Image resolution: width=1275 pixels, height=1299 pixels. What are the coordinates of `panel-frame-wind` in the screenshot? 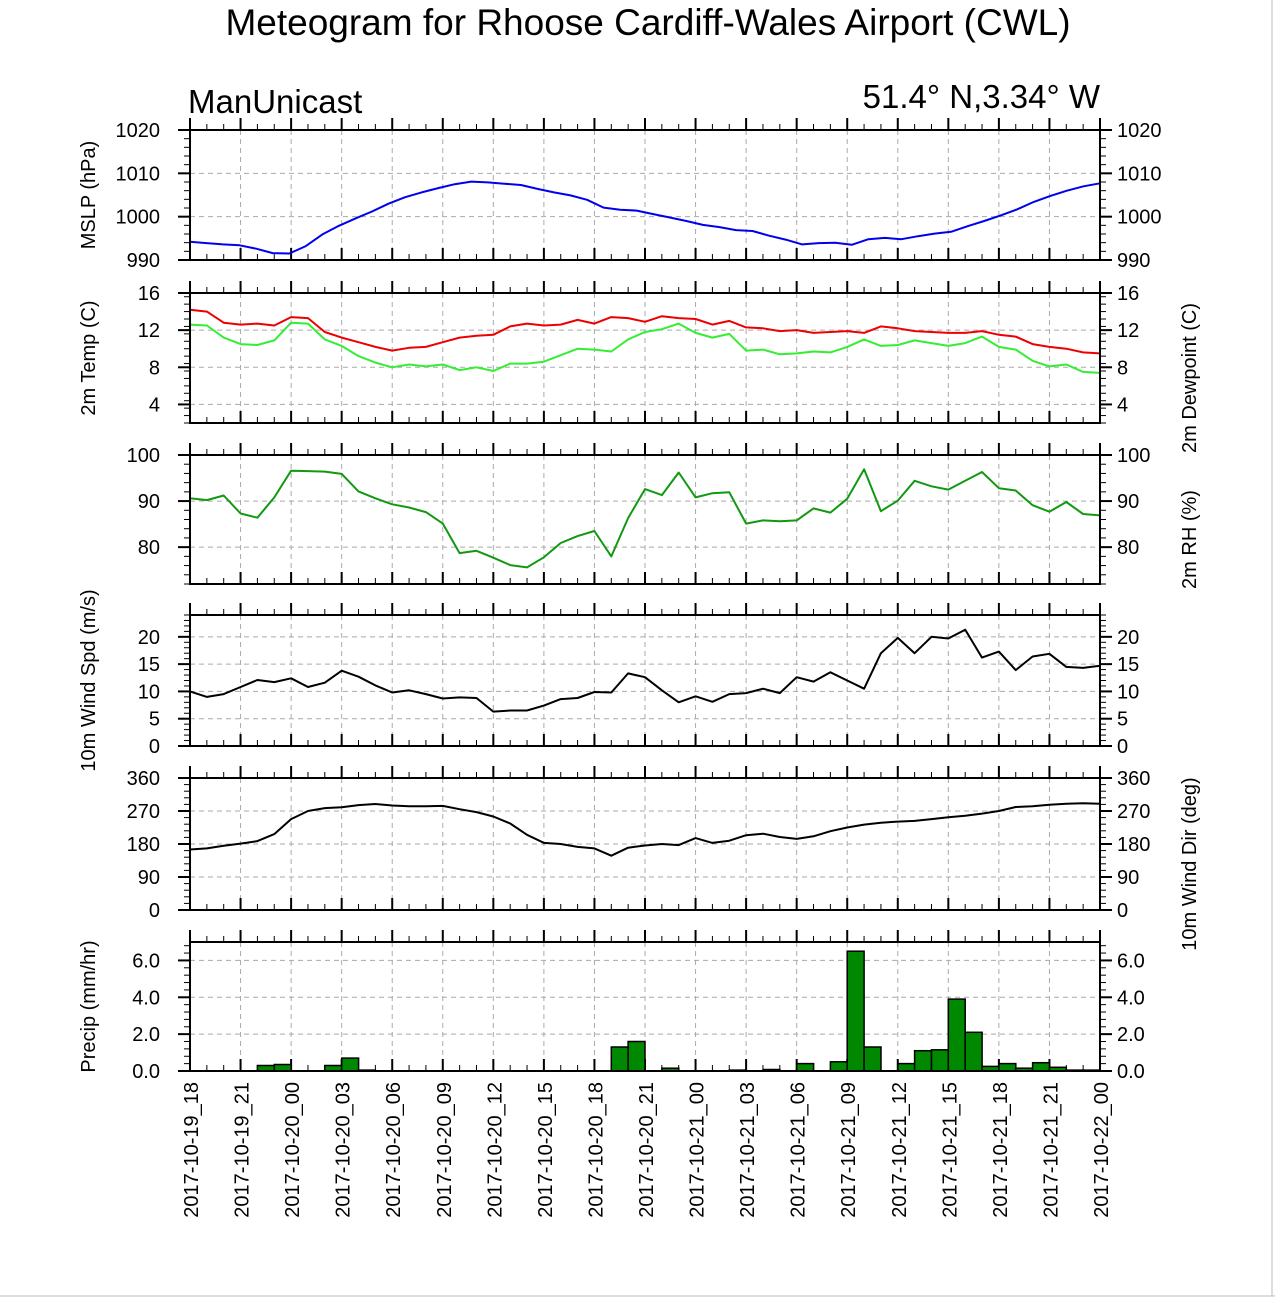 It's located at (645, 680).